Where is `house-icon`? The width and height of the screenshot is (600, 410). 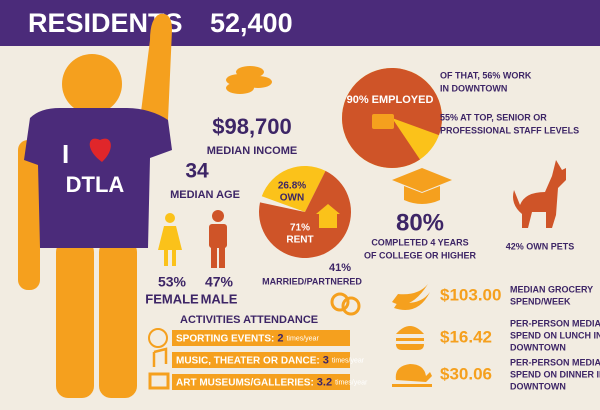 house-icon is located at coordinates (328, 216).